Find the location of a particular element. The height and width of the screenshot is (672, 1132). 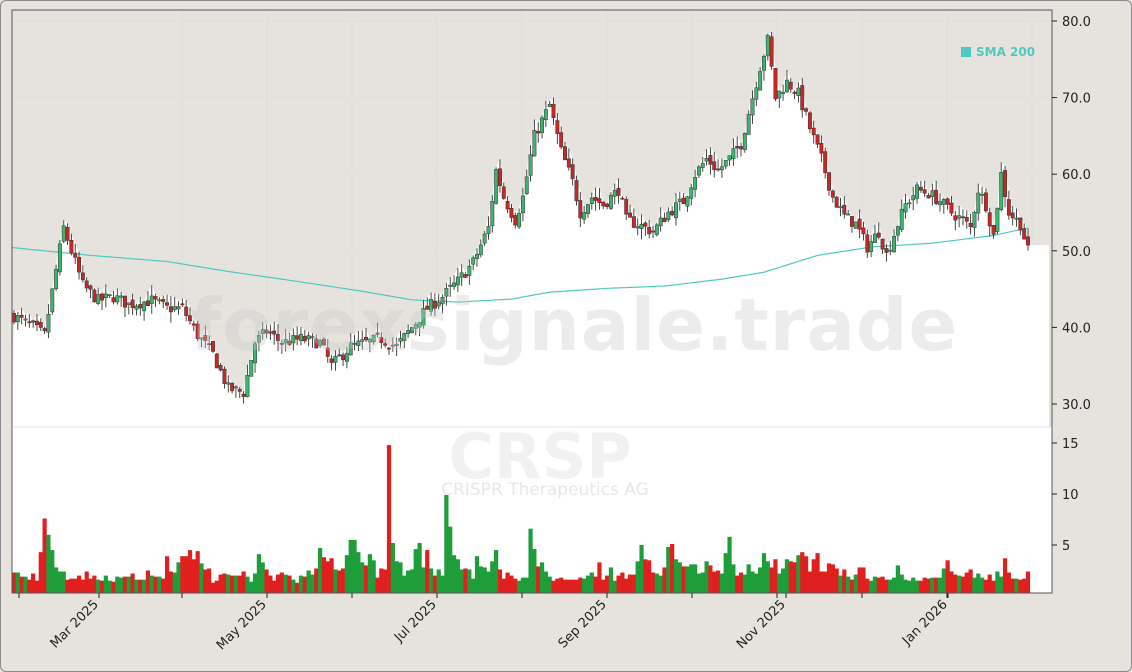

price-tick-label: 50.0 is located at coordinates (1076, 252).